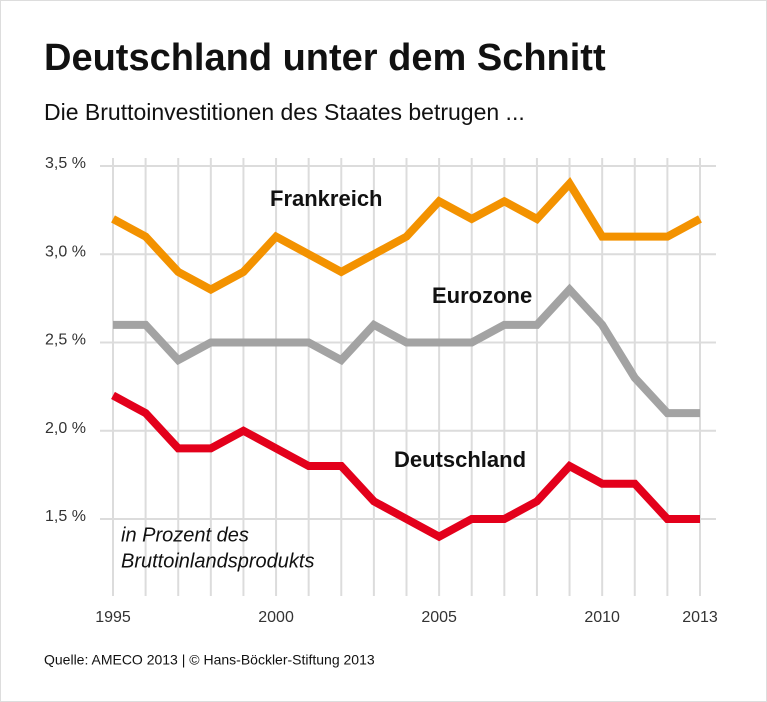 This screenshot has height=702, width=767. What do you see at coordinates (602, 617) in the screenshot?
I see `x-tick-label: 2010` at bounding box center [602, 617].